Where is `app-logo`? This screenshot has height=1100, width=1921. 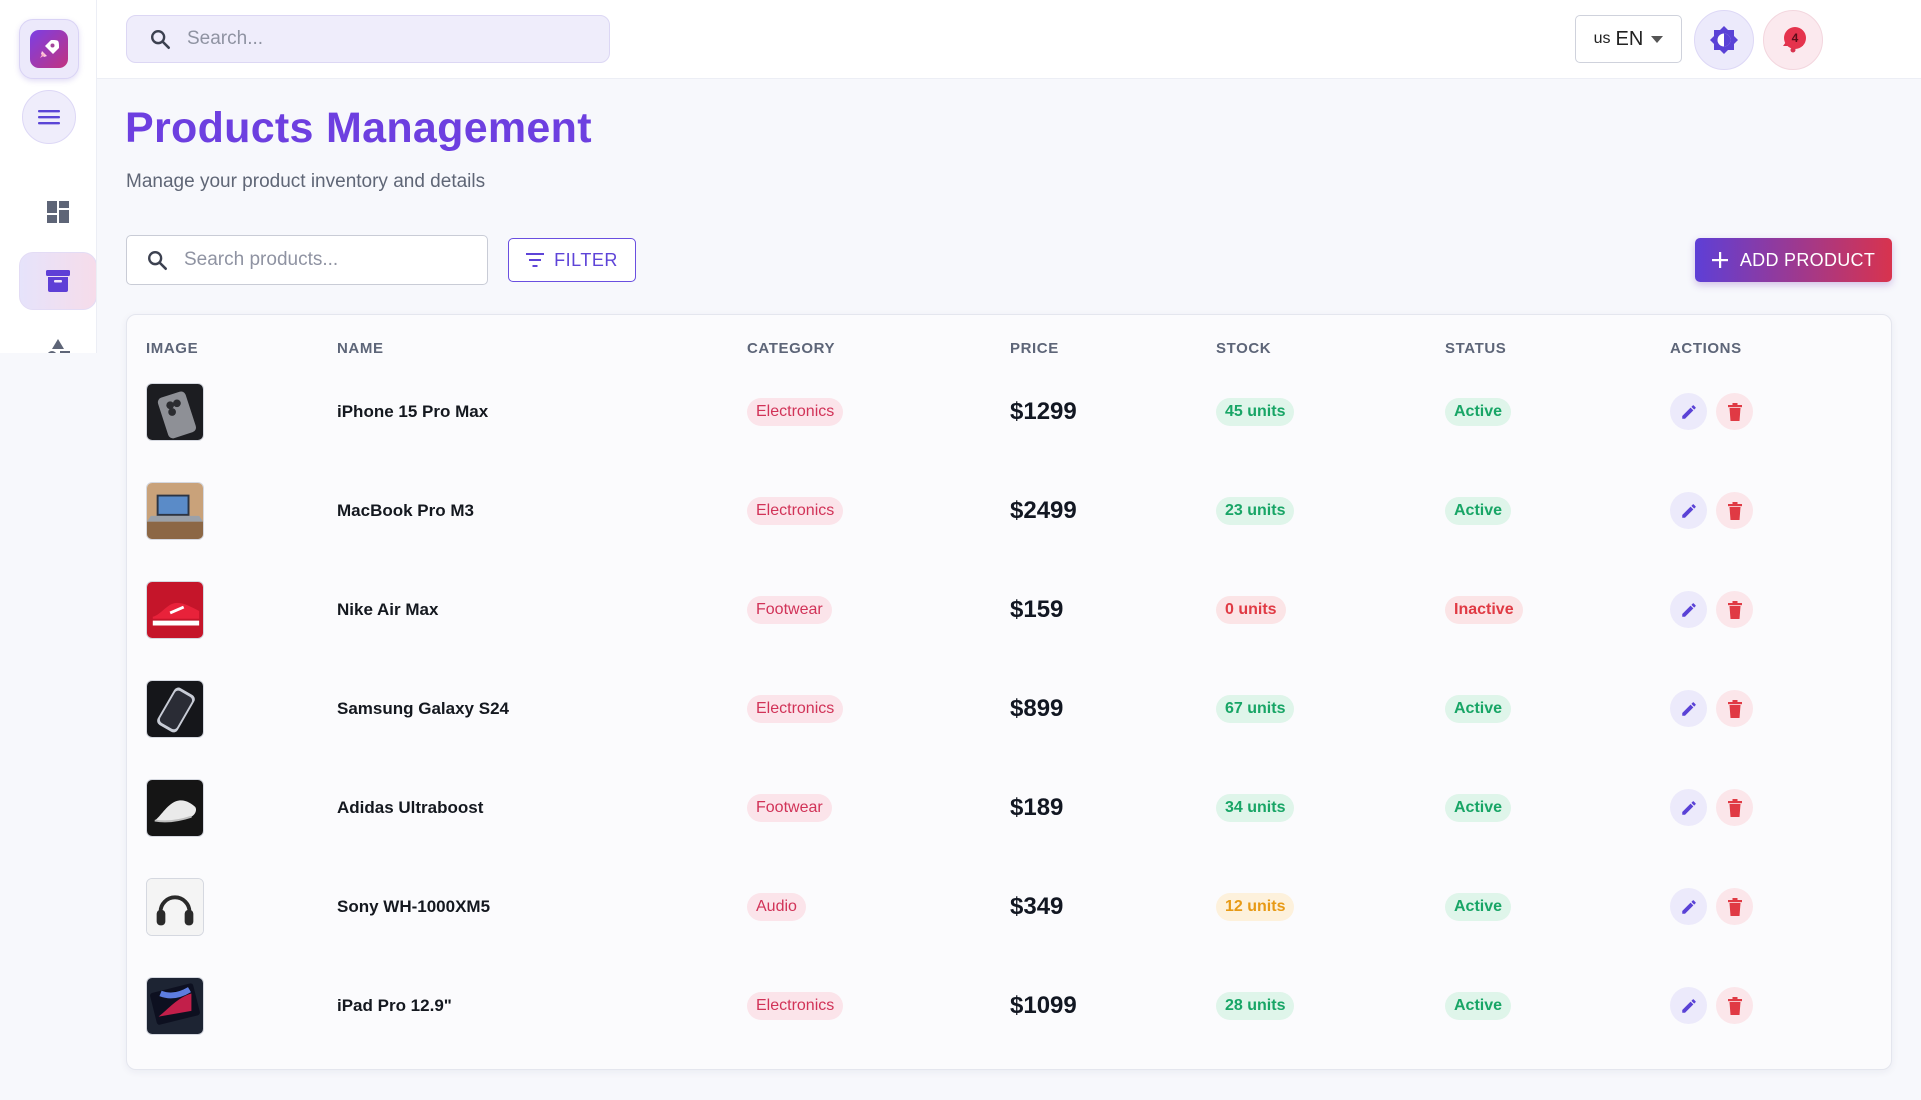 app-logo is located at coordinates (49, 49).